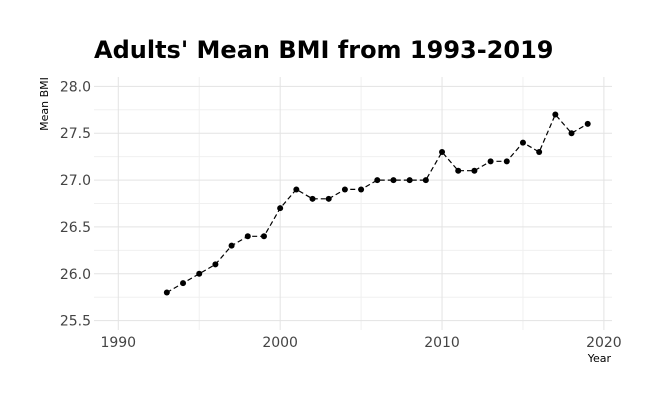 The height and width of the screenshot is (405, 652). Describe the element at coordinates (75, 204) in the screenshot. I see `y-axis-ticks: 25.5 26.0 26.5 27.0 27.5 28.0` at that location.